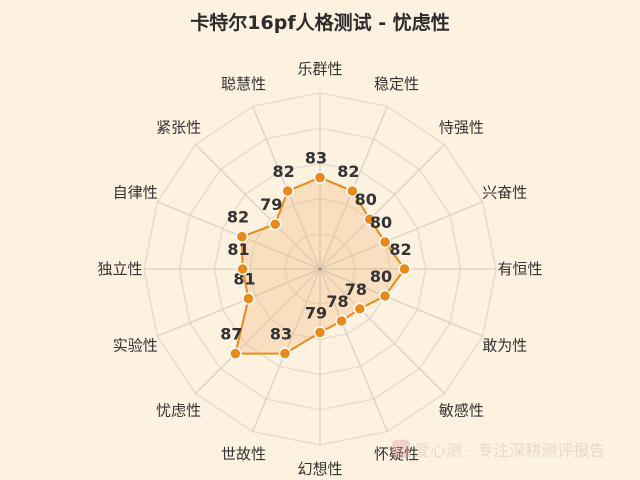 Image resolution: width=640 pixels, height=480 pixels. Describe the element at coordinates (178, 410) in the screenshot. I see `axis-label: 忧虑性` at that location.